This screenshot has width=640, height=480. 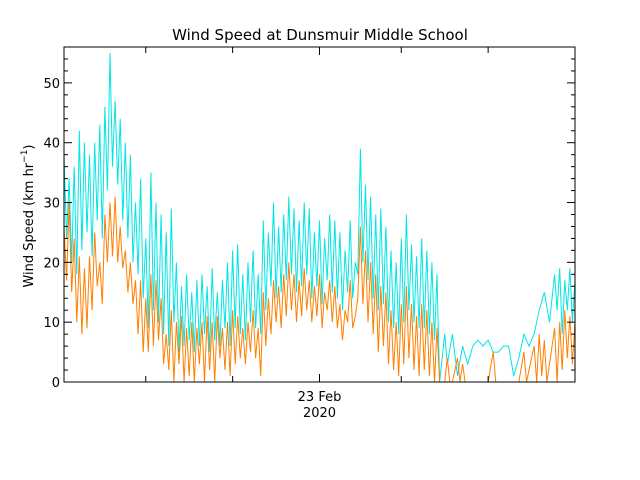 I want to click on y-tick-label: 40, so click(x=51, y=144).